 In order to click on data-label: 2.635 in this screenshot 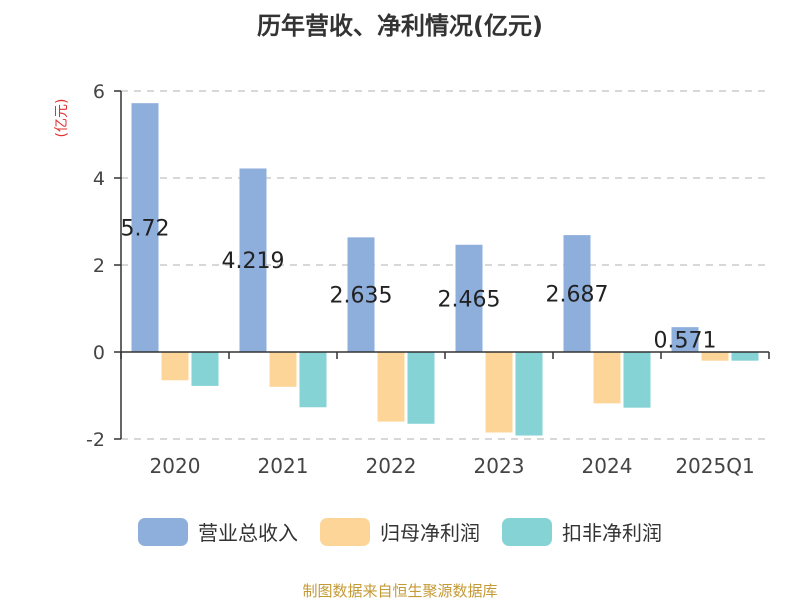, I will do `click(361, 296)`.